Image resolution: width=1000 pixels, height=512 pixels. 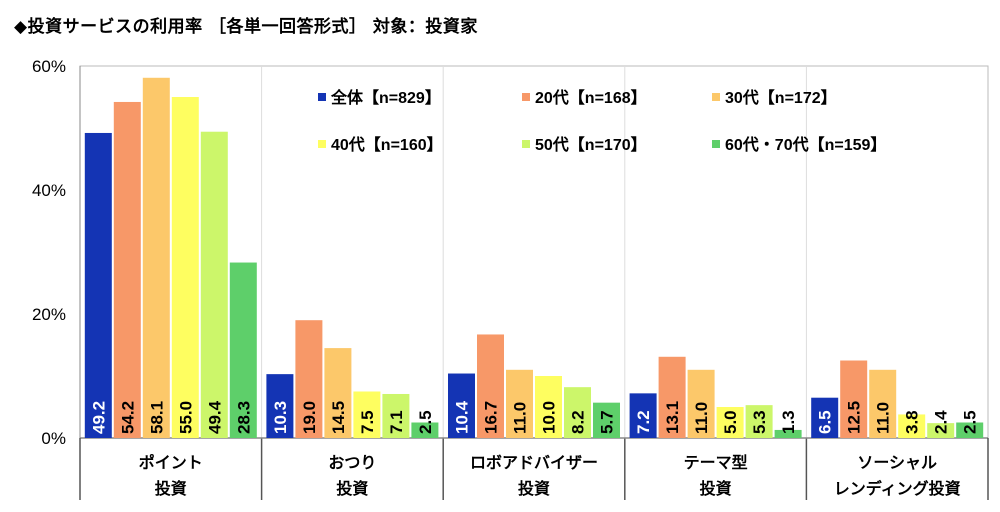 I want to click on y-tick-label: 0%, so click(x=53, y=438).